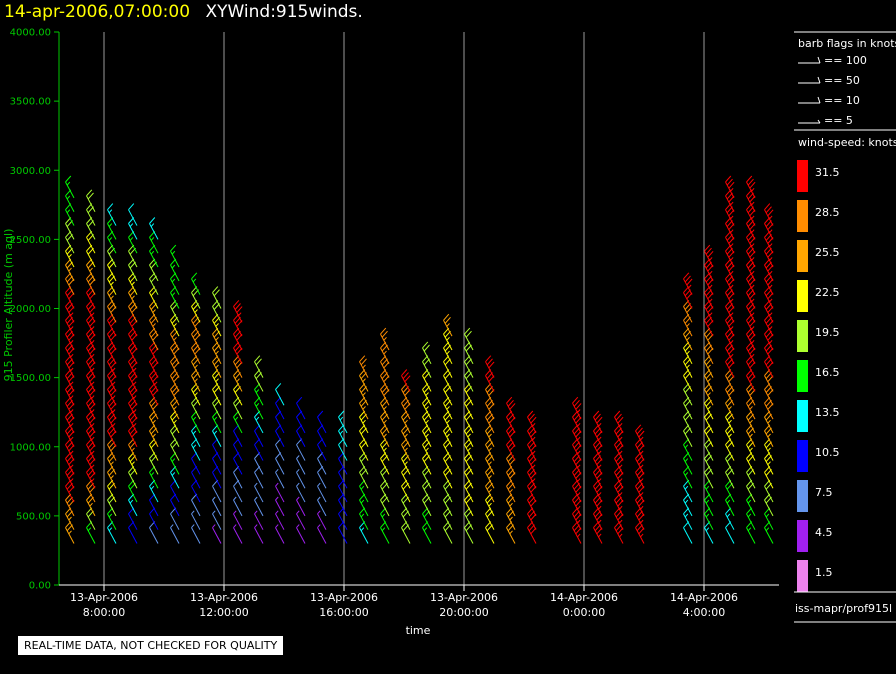 This screenshot has width=896, height=674. What do you see at coordinates (838, 120) in the screenshot?
I see `barb-legend-label: == 5` at bounding box center [838, 120].